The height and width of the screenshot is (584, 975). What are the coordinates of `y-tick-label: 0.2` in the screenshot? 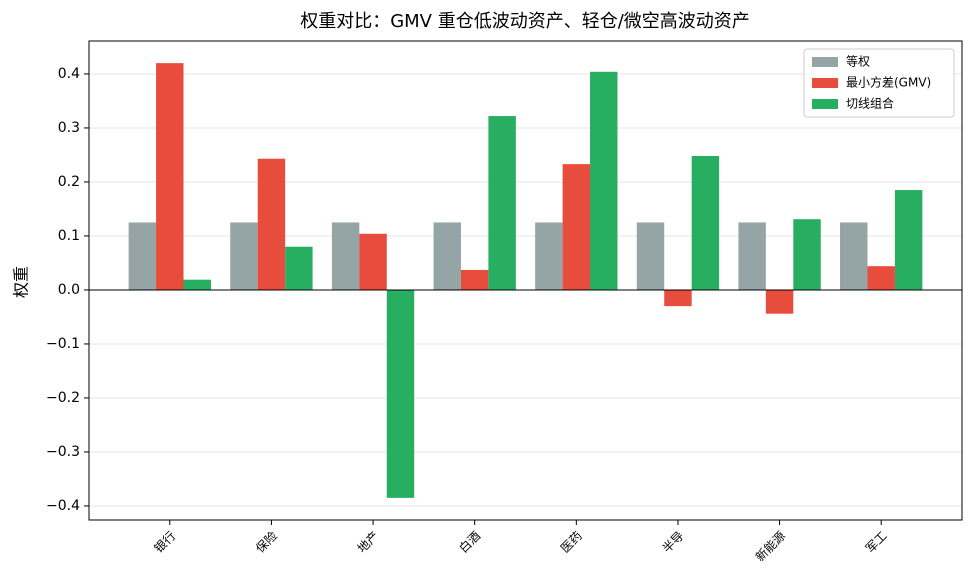 It's located at (69, 182).